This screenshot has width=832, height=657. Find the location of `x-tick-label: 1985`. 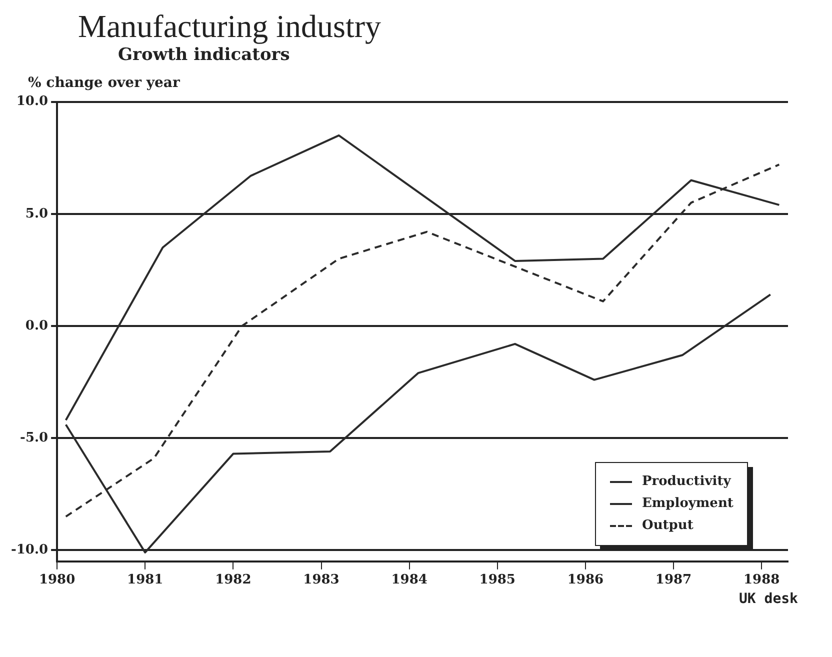

x-tick-label: 1985 is located at coordinates (497, 580).